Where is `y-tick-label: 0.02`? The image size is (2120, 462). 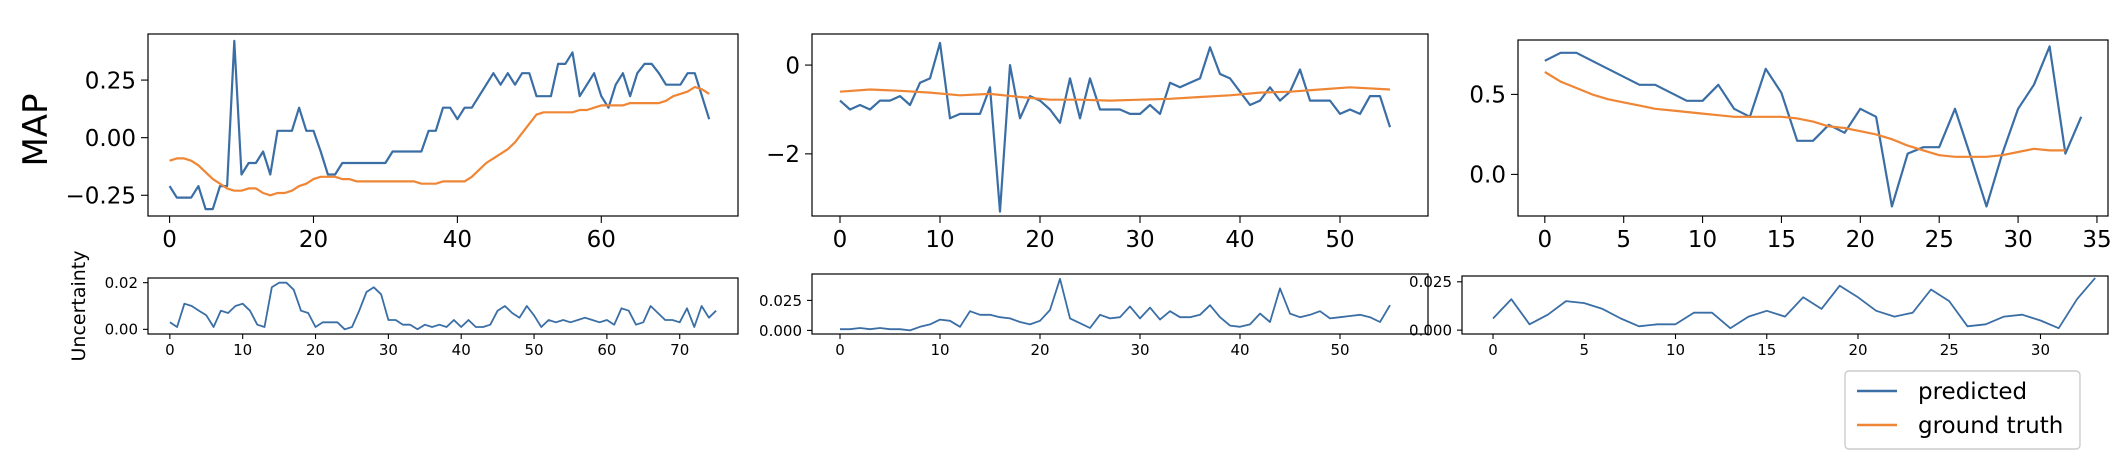
y-tick-label: 0.02 is located at coordinates (121, 283).